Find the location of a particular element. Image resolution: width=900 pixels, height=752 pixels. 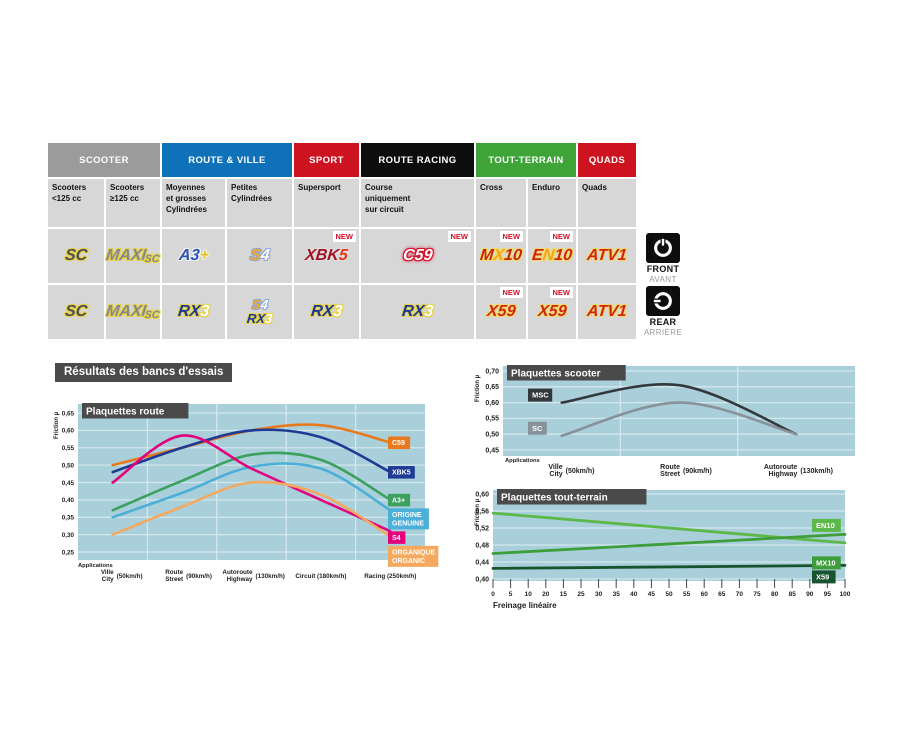

y-tick-label: 0,70 is located at coordinates (492, 371).